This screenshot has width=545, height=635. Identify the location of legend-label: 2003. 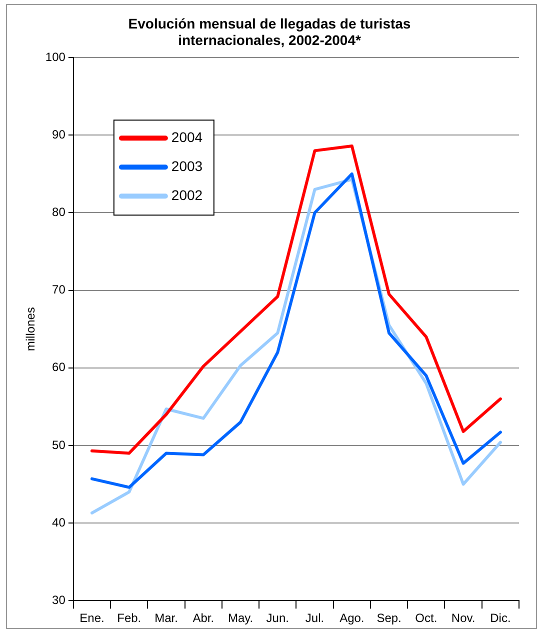
(187, 166).